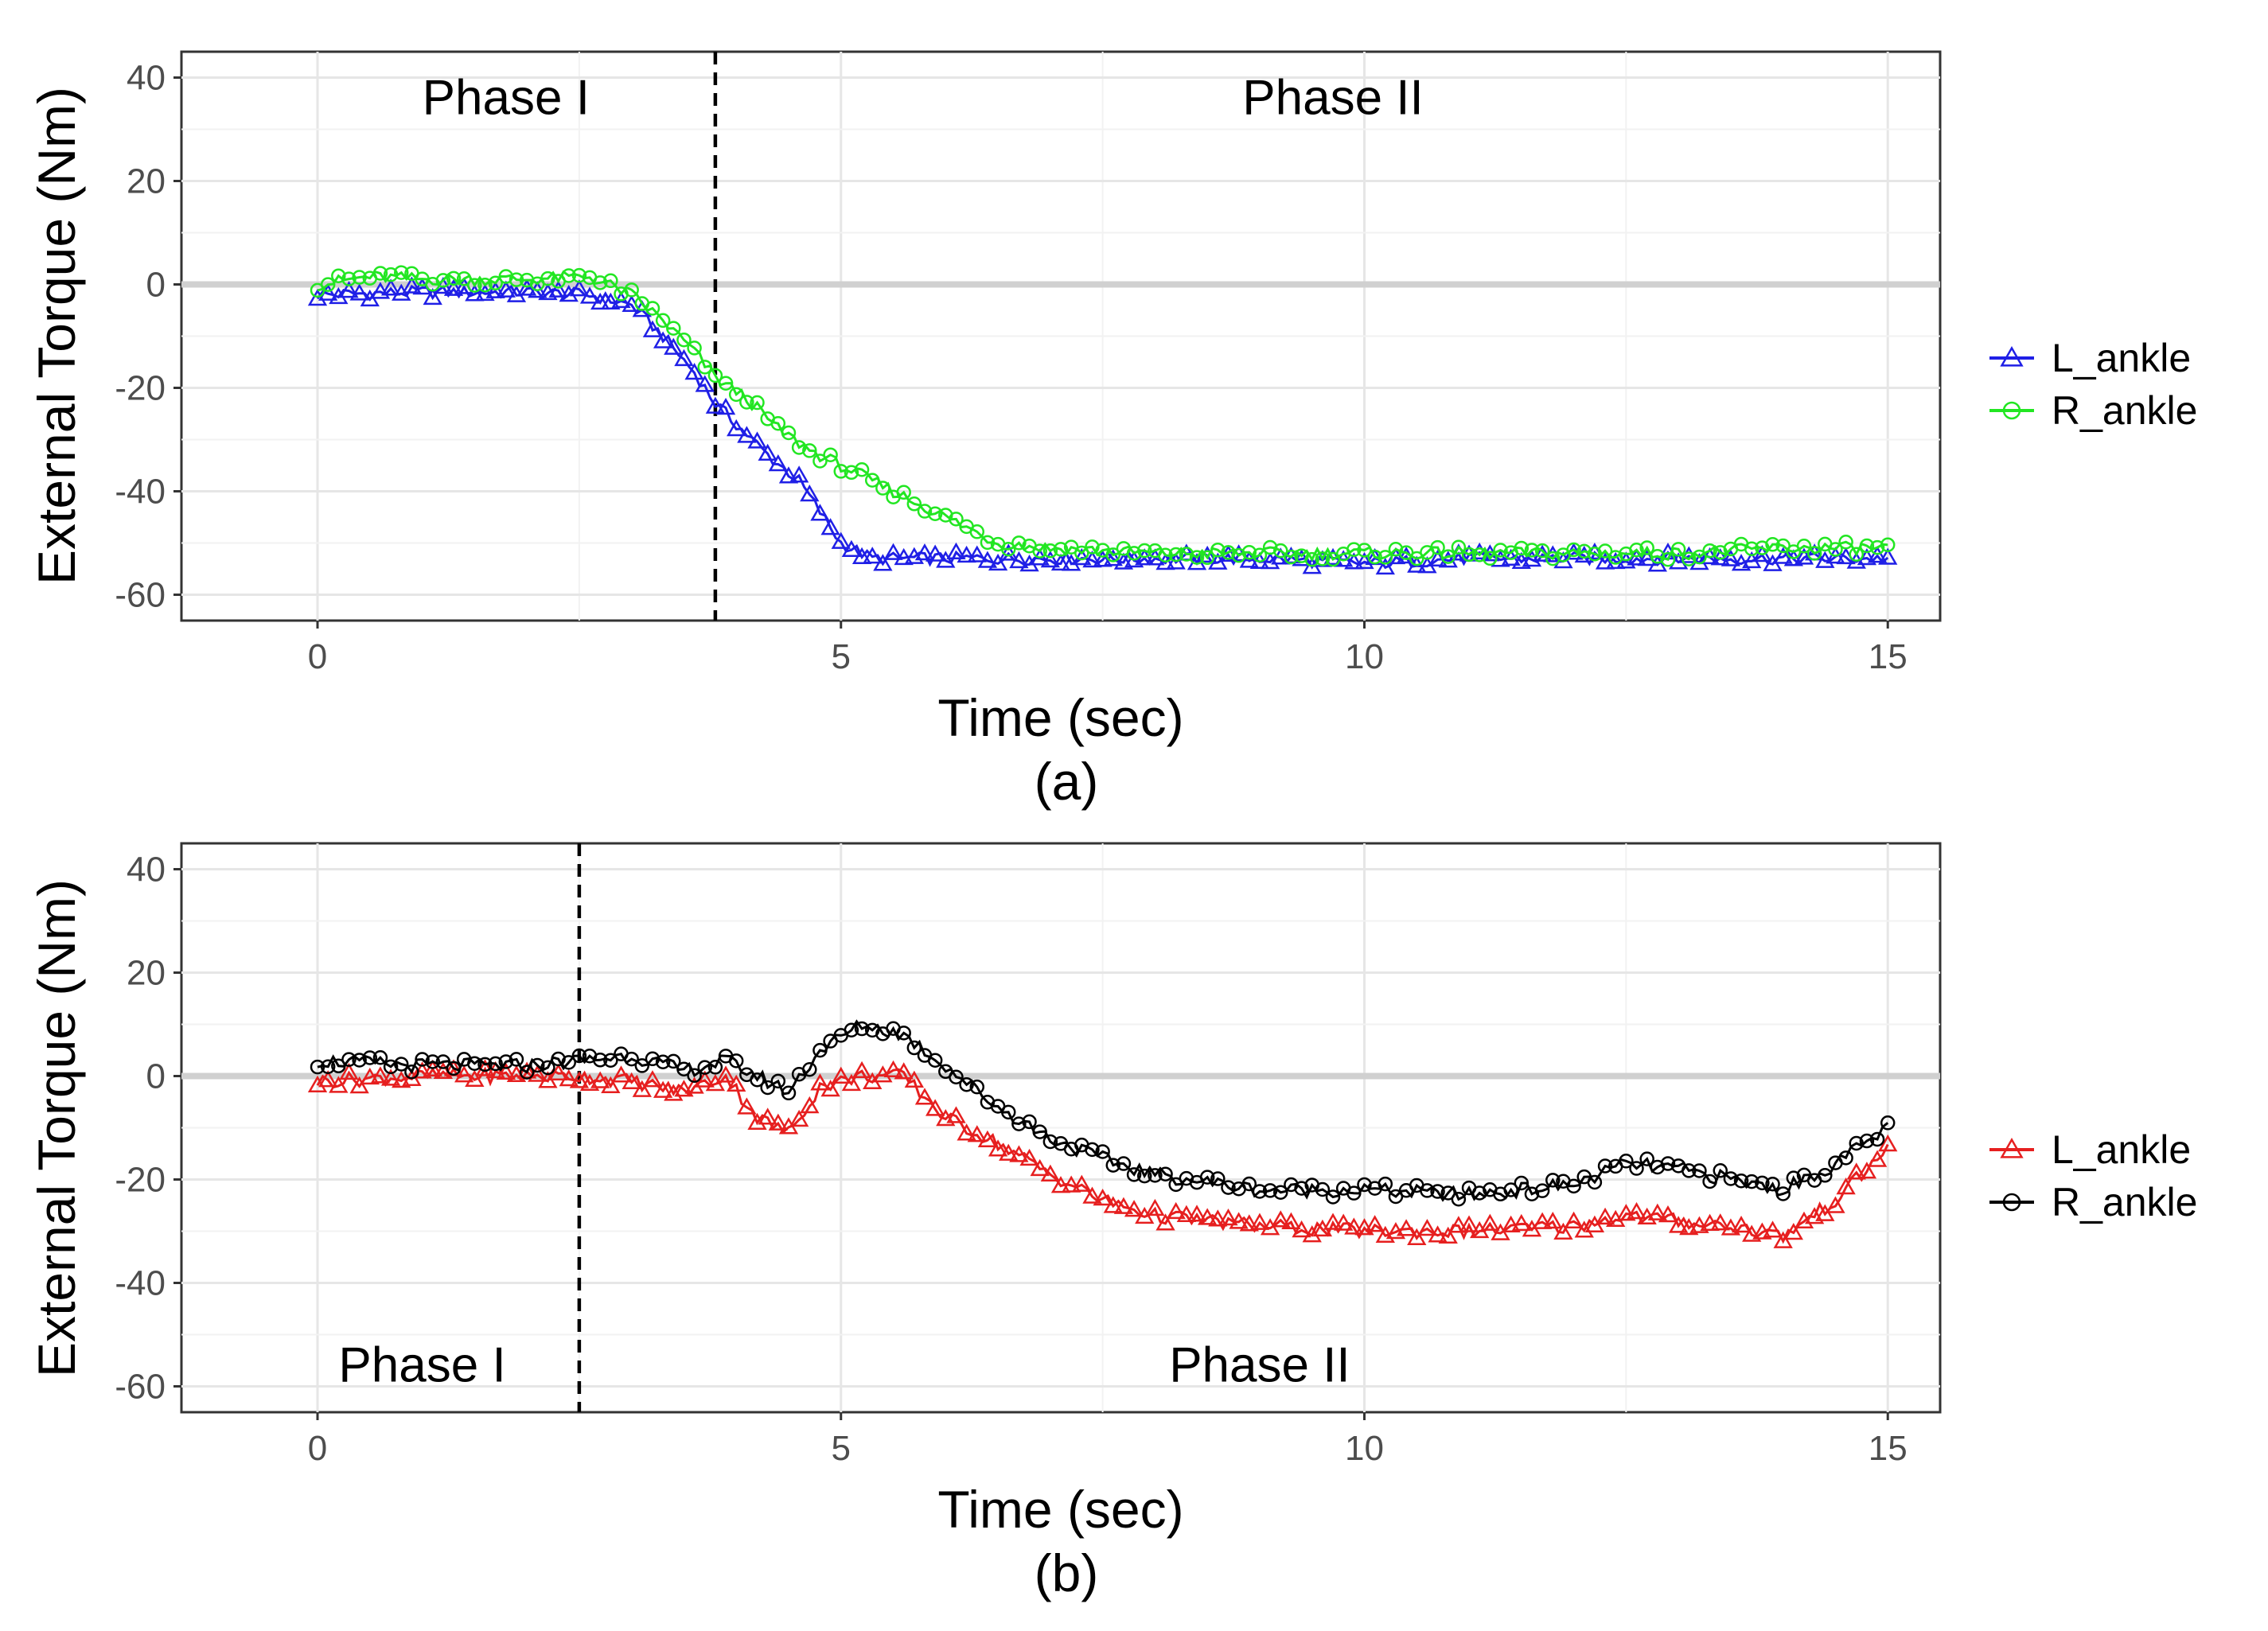 This screenshot has height=1631, width=2268. I want to click on y-tick-label: 0, so click(156, 1076).